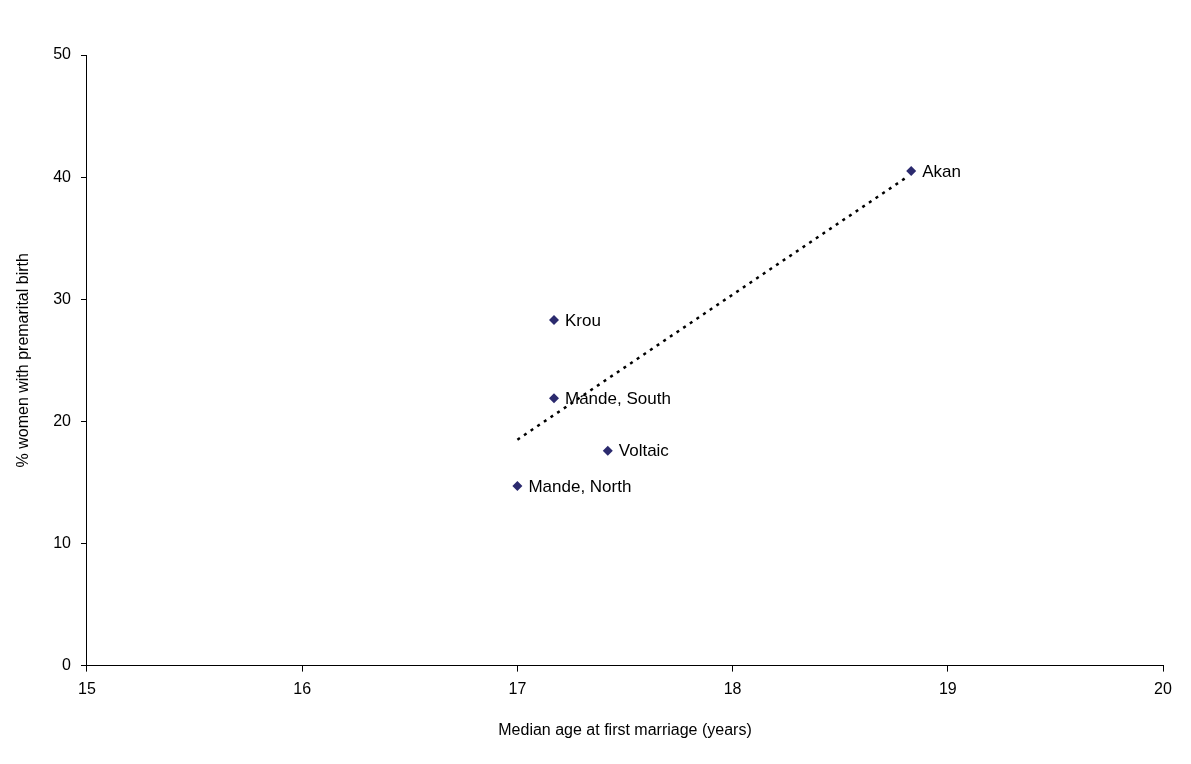  I want to click on x-tick-label: 15, so click(87, 688).